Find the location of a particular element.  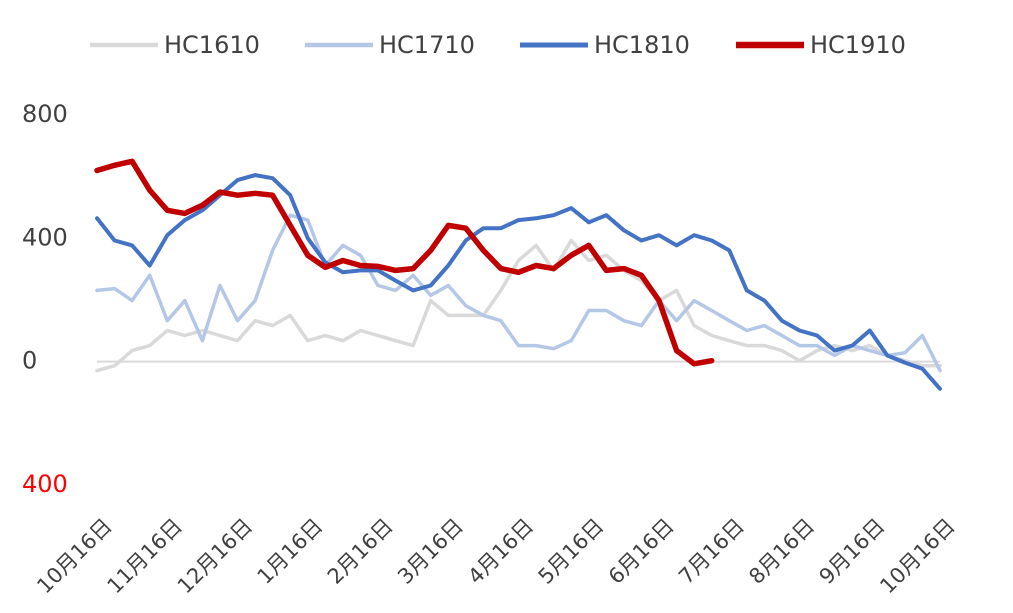

y-tick-label: 0 is located at coordinates (29, 361).